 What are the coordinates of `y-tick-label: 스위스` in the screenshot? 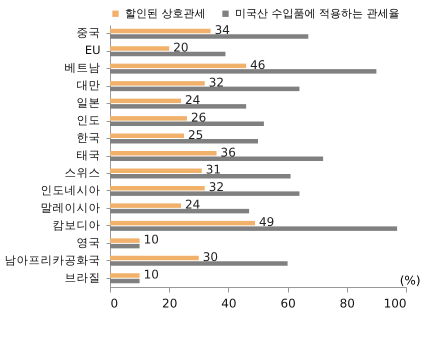 It's located at (82, 172).